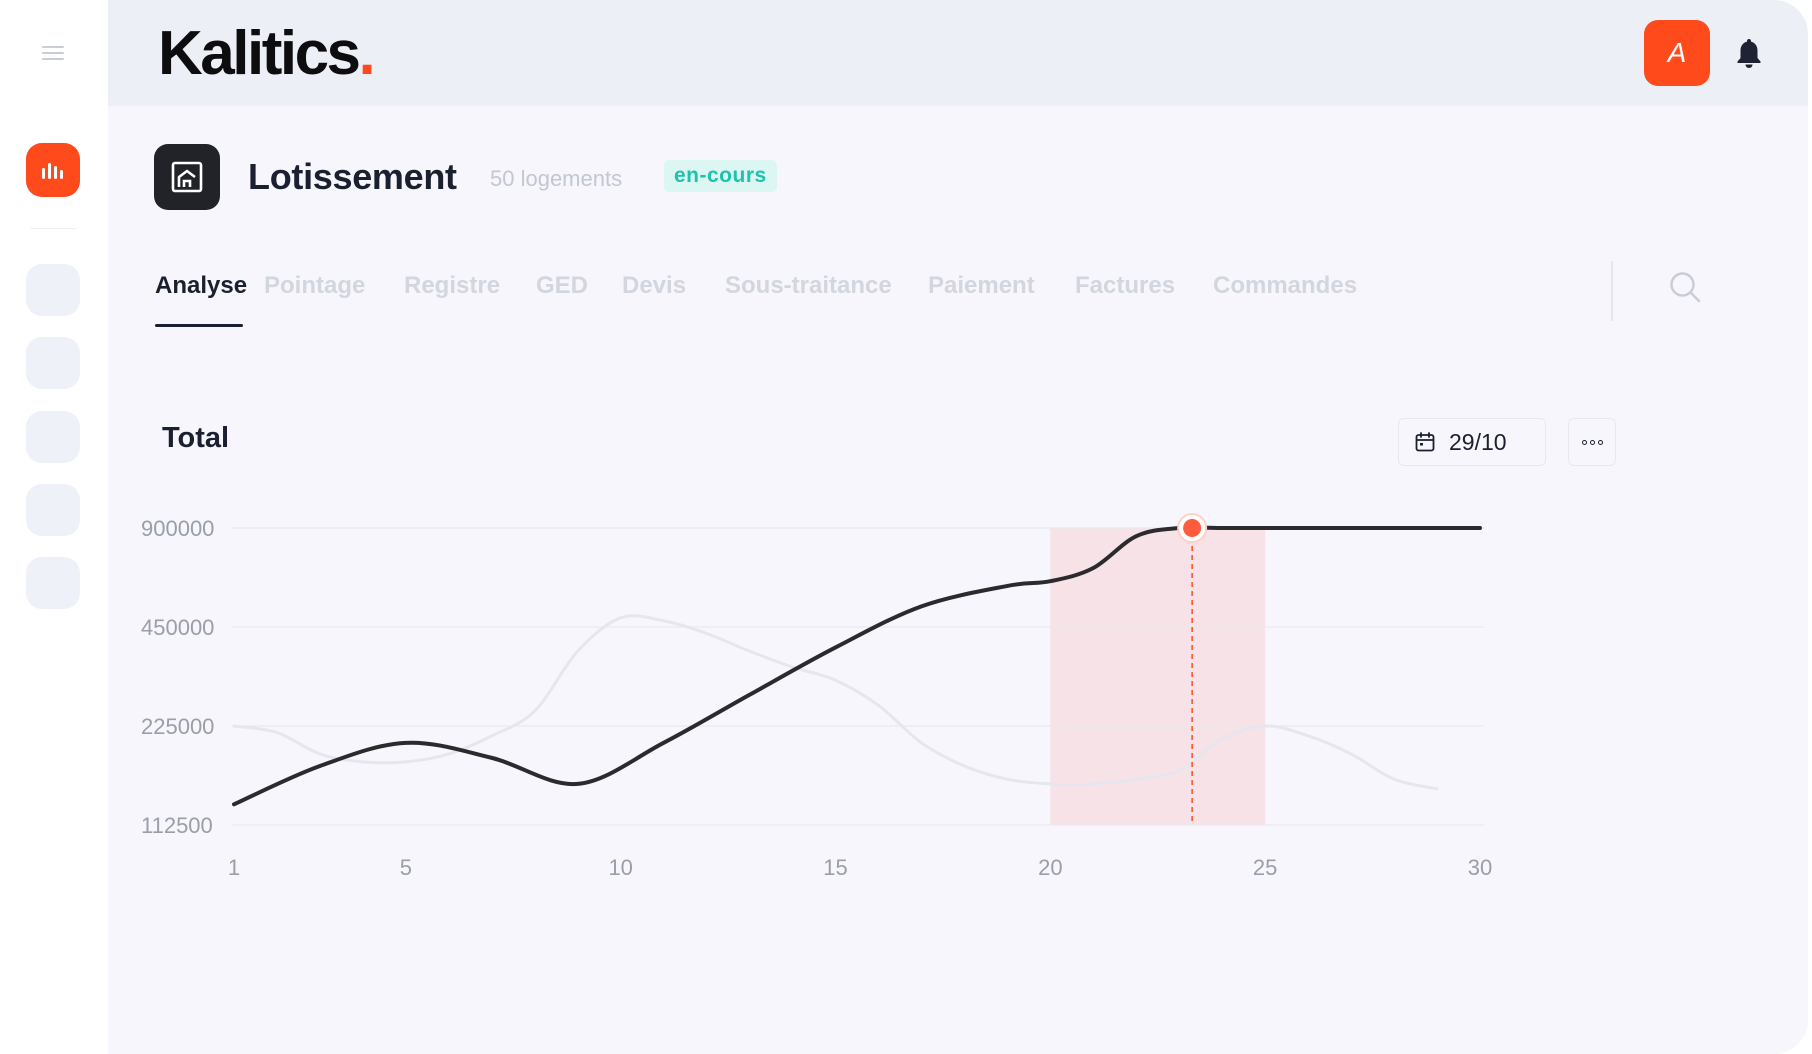  Describe the element at coordinates (654, 285) in the screenshot. I see `tab-devis: Devis` at that location.